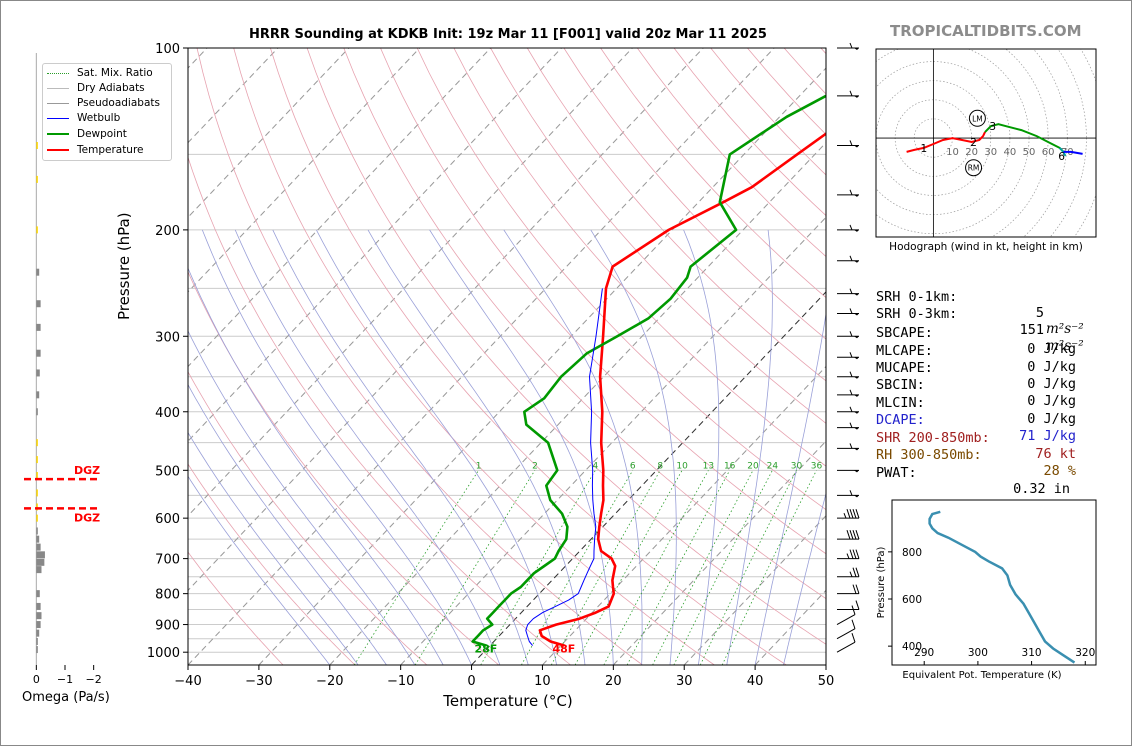 Image resolution: width=1134 pixels, height=748 pixels. Describe the element at coordinates (912, 647) in the screenshot. I see `theta-y-tick-label: 400` at that location.